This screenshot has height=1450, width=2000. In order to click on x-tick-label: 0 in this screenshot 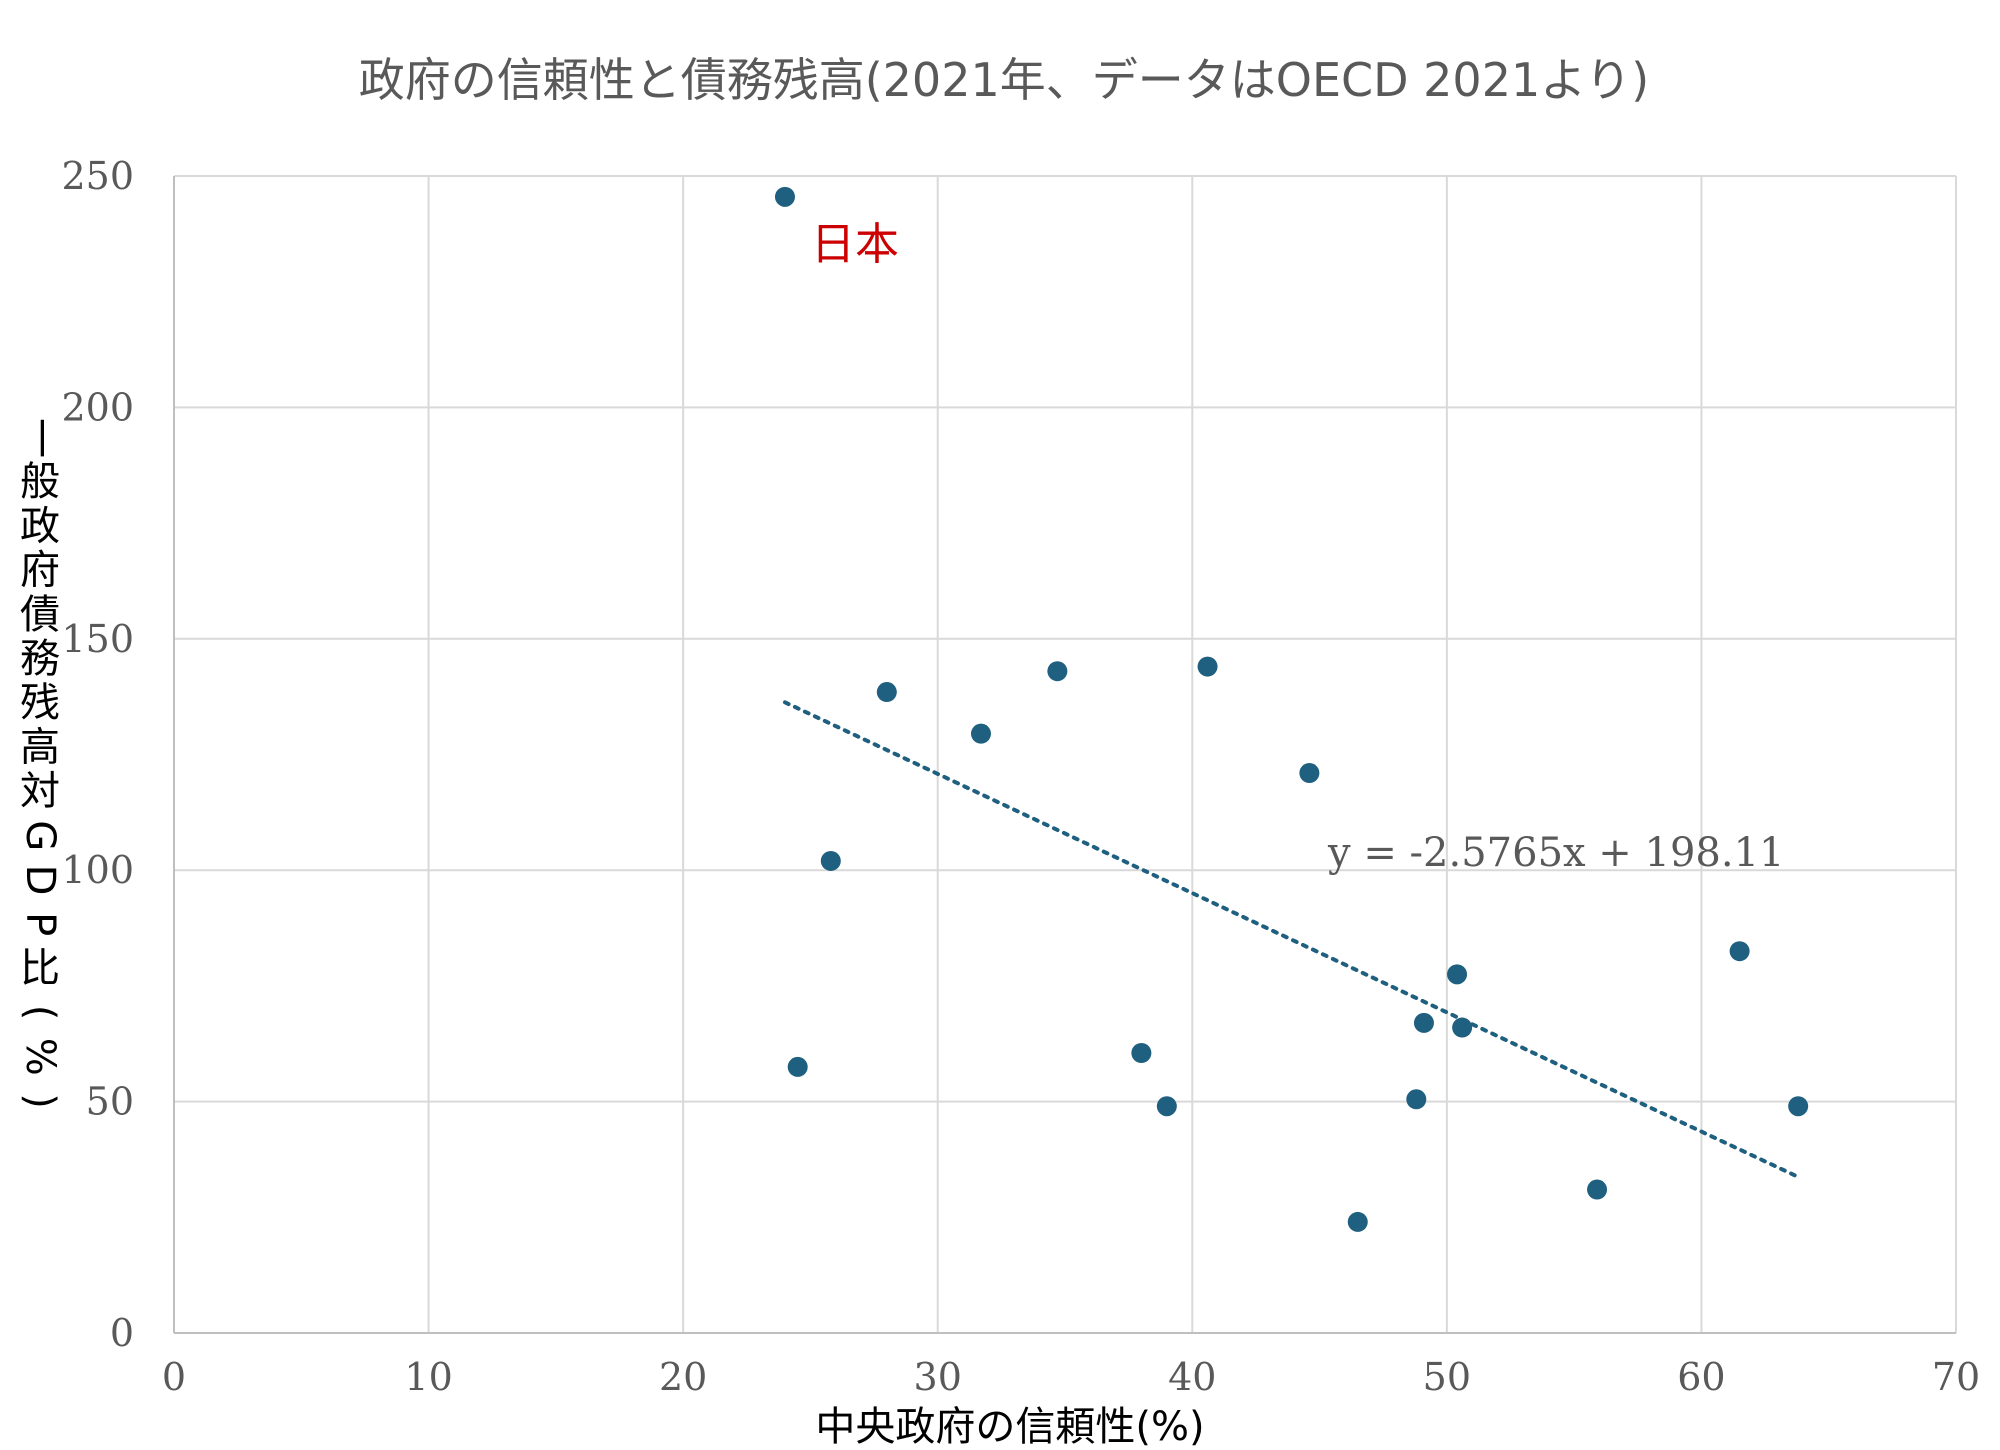, I will do `click(174, 1377)`.